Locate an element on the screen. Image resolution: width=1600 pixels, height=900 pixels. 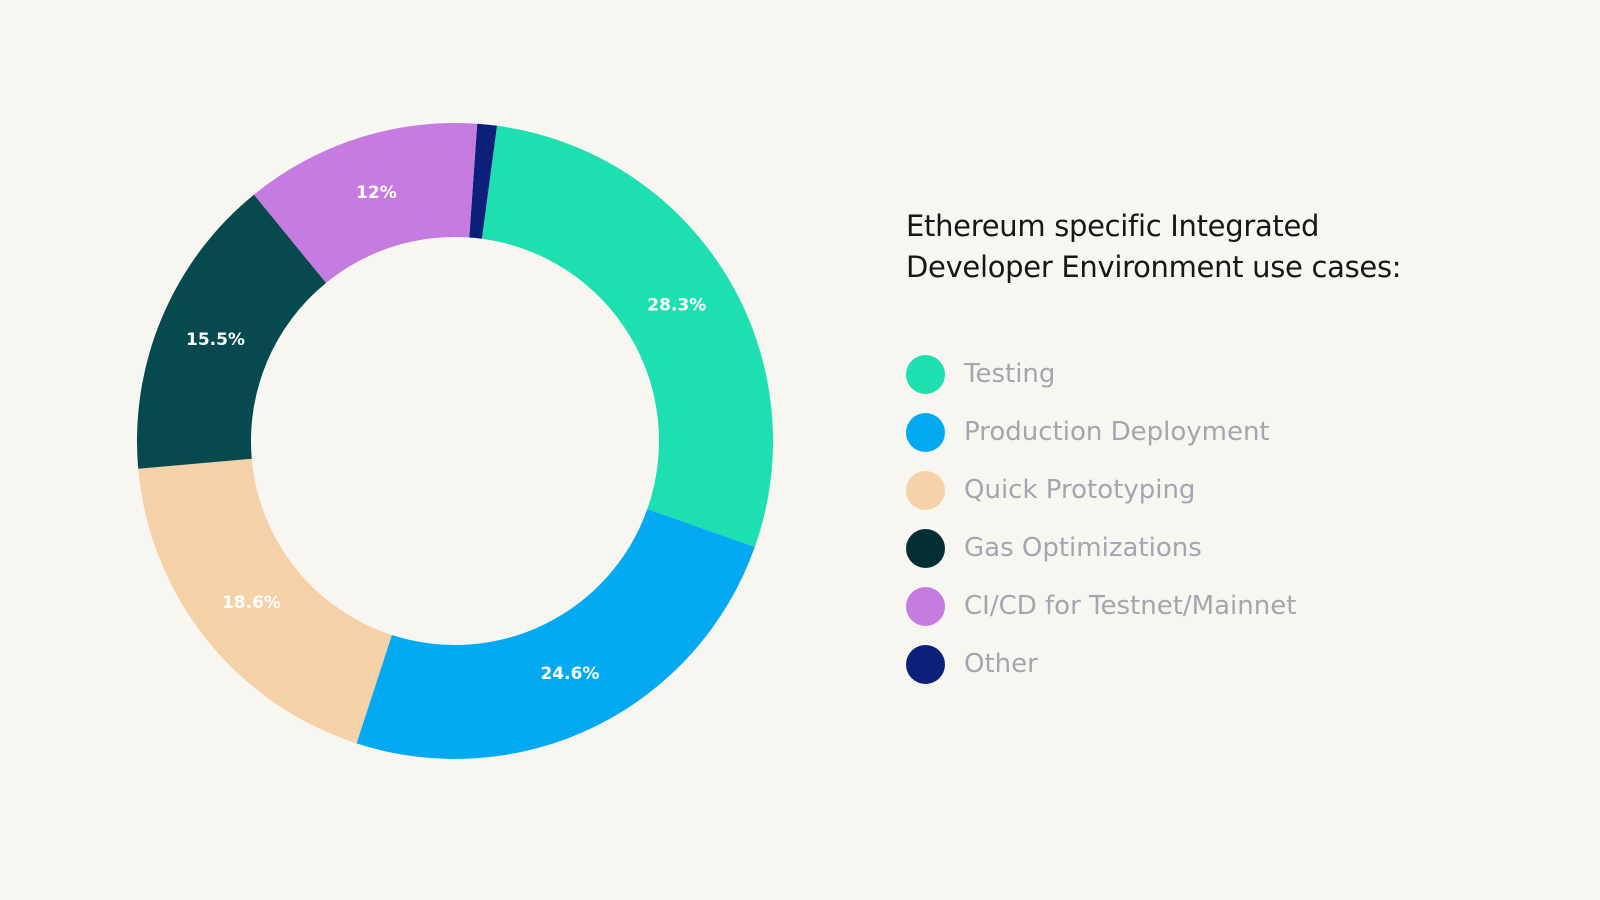
chart-title-line-2: Developer Environment use cases: is located at coordinates (1154, 267).